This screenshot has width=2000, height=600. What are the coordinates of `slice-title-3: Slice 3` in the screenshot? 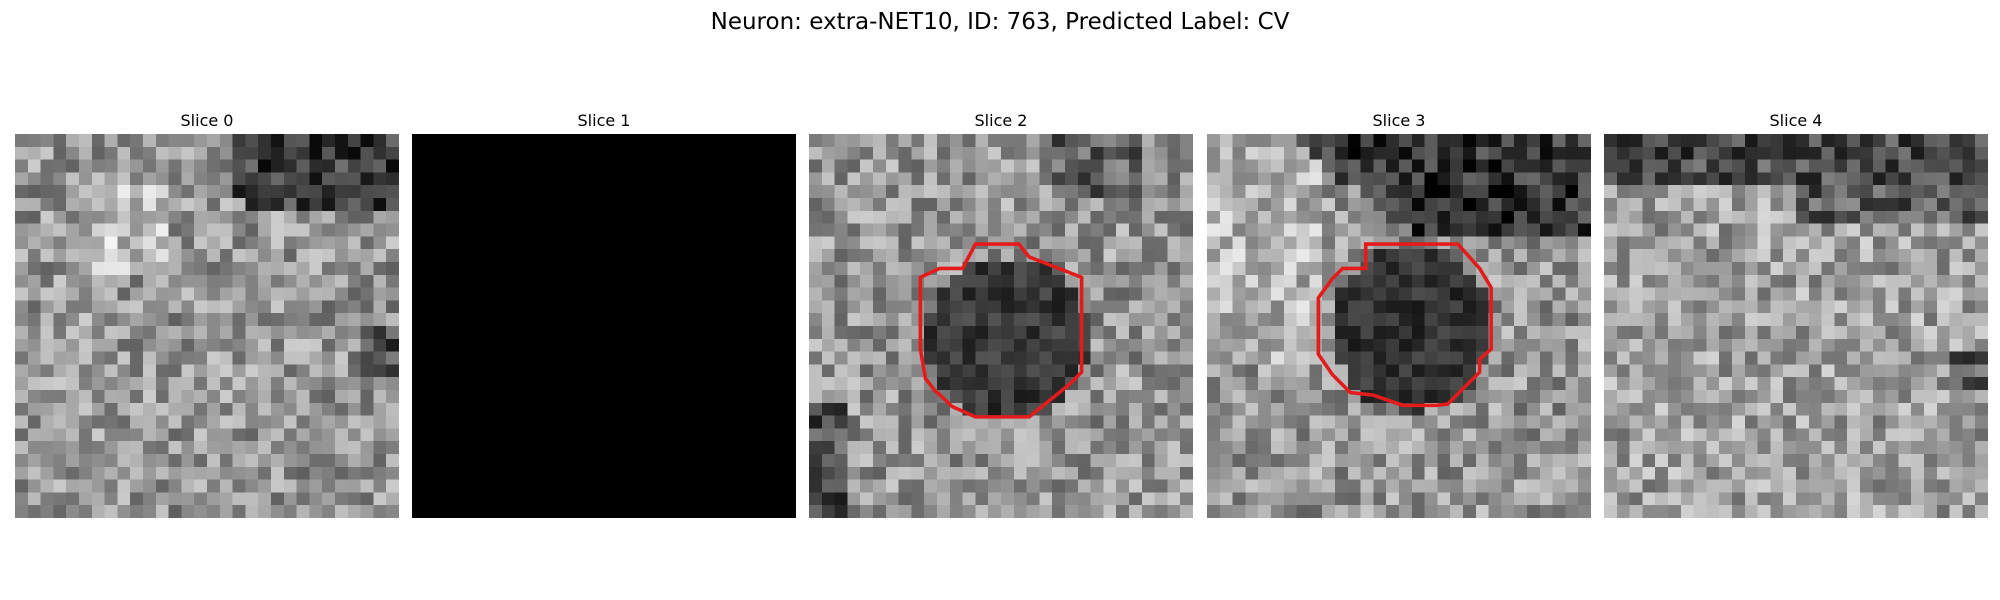 It's located at (1399, 120).